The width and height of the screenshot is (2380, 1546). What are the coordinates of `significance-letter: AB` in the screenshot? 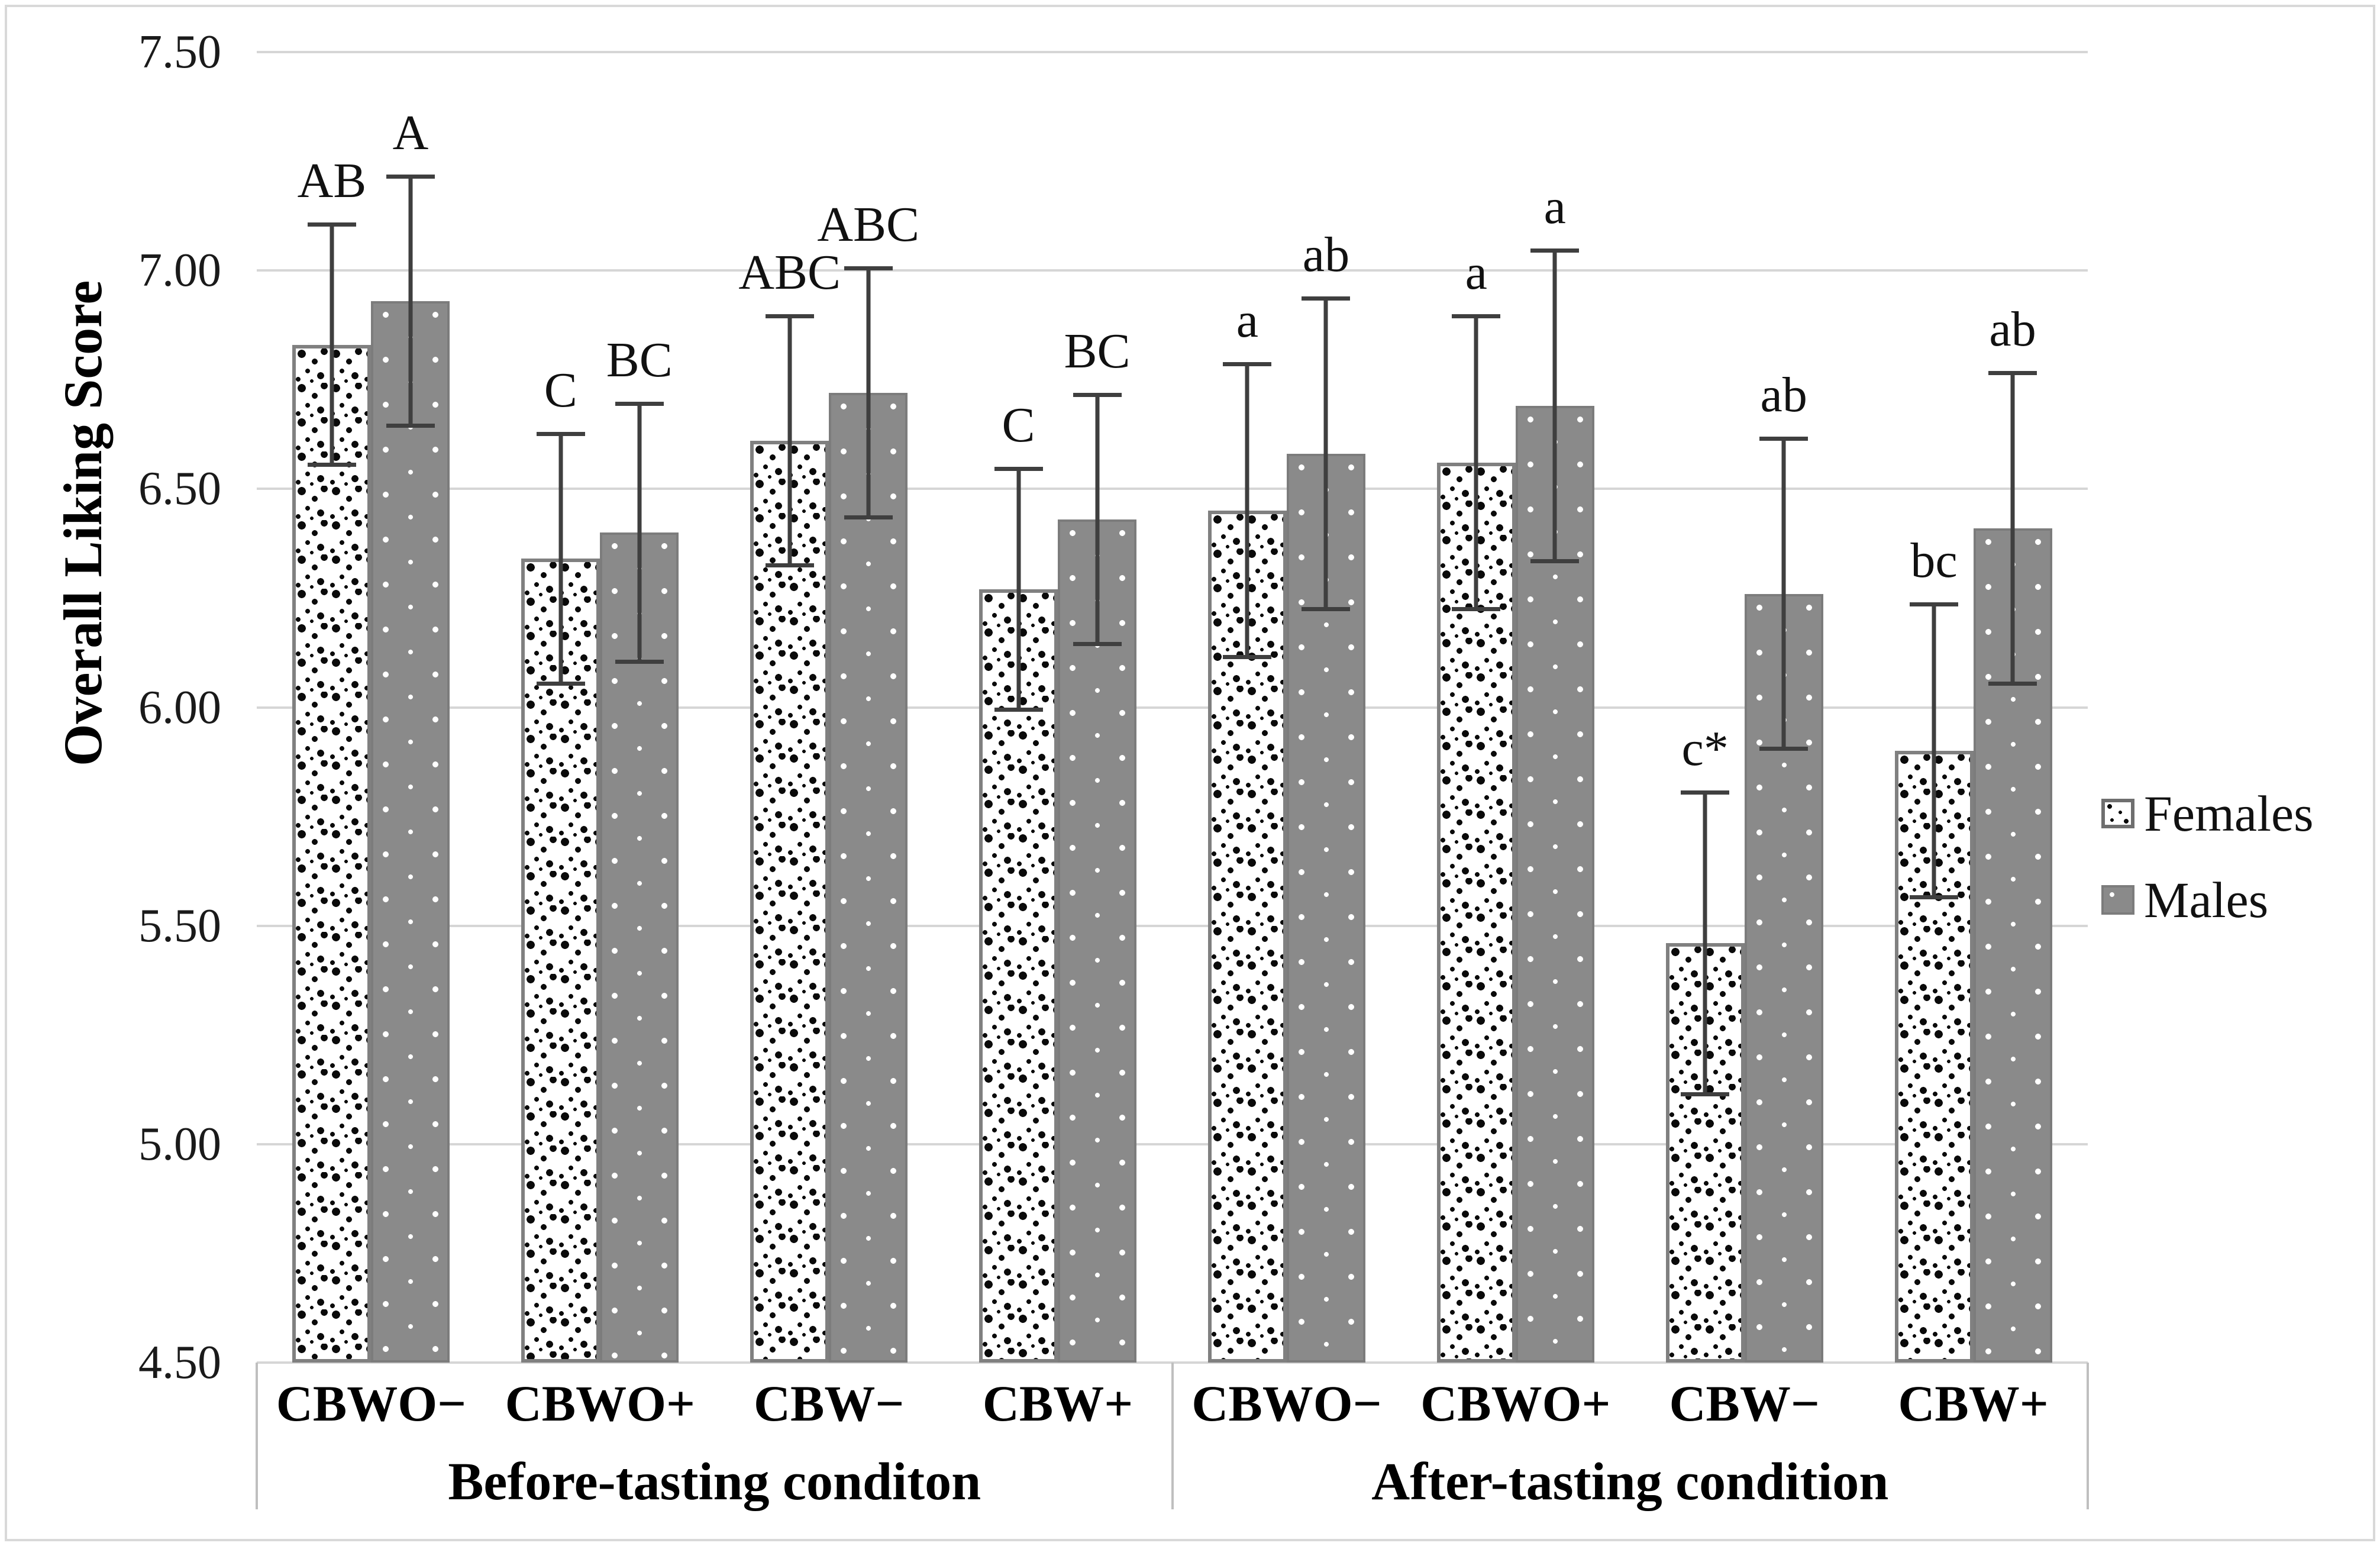 It's located at (332, 180).